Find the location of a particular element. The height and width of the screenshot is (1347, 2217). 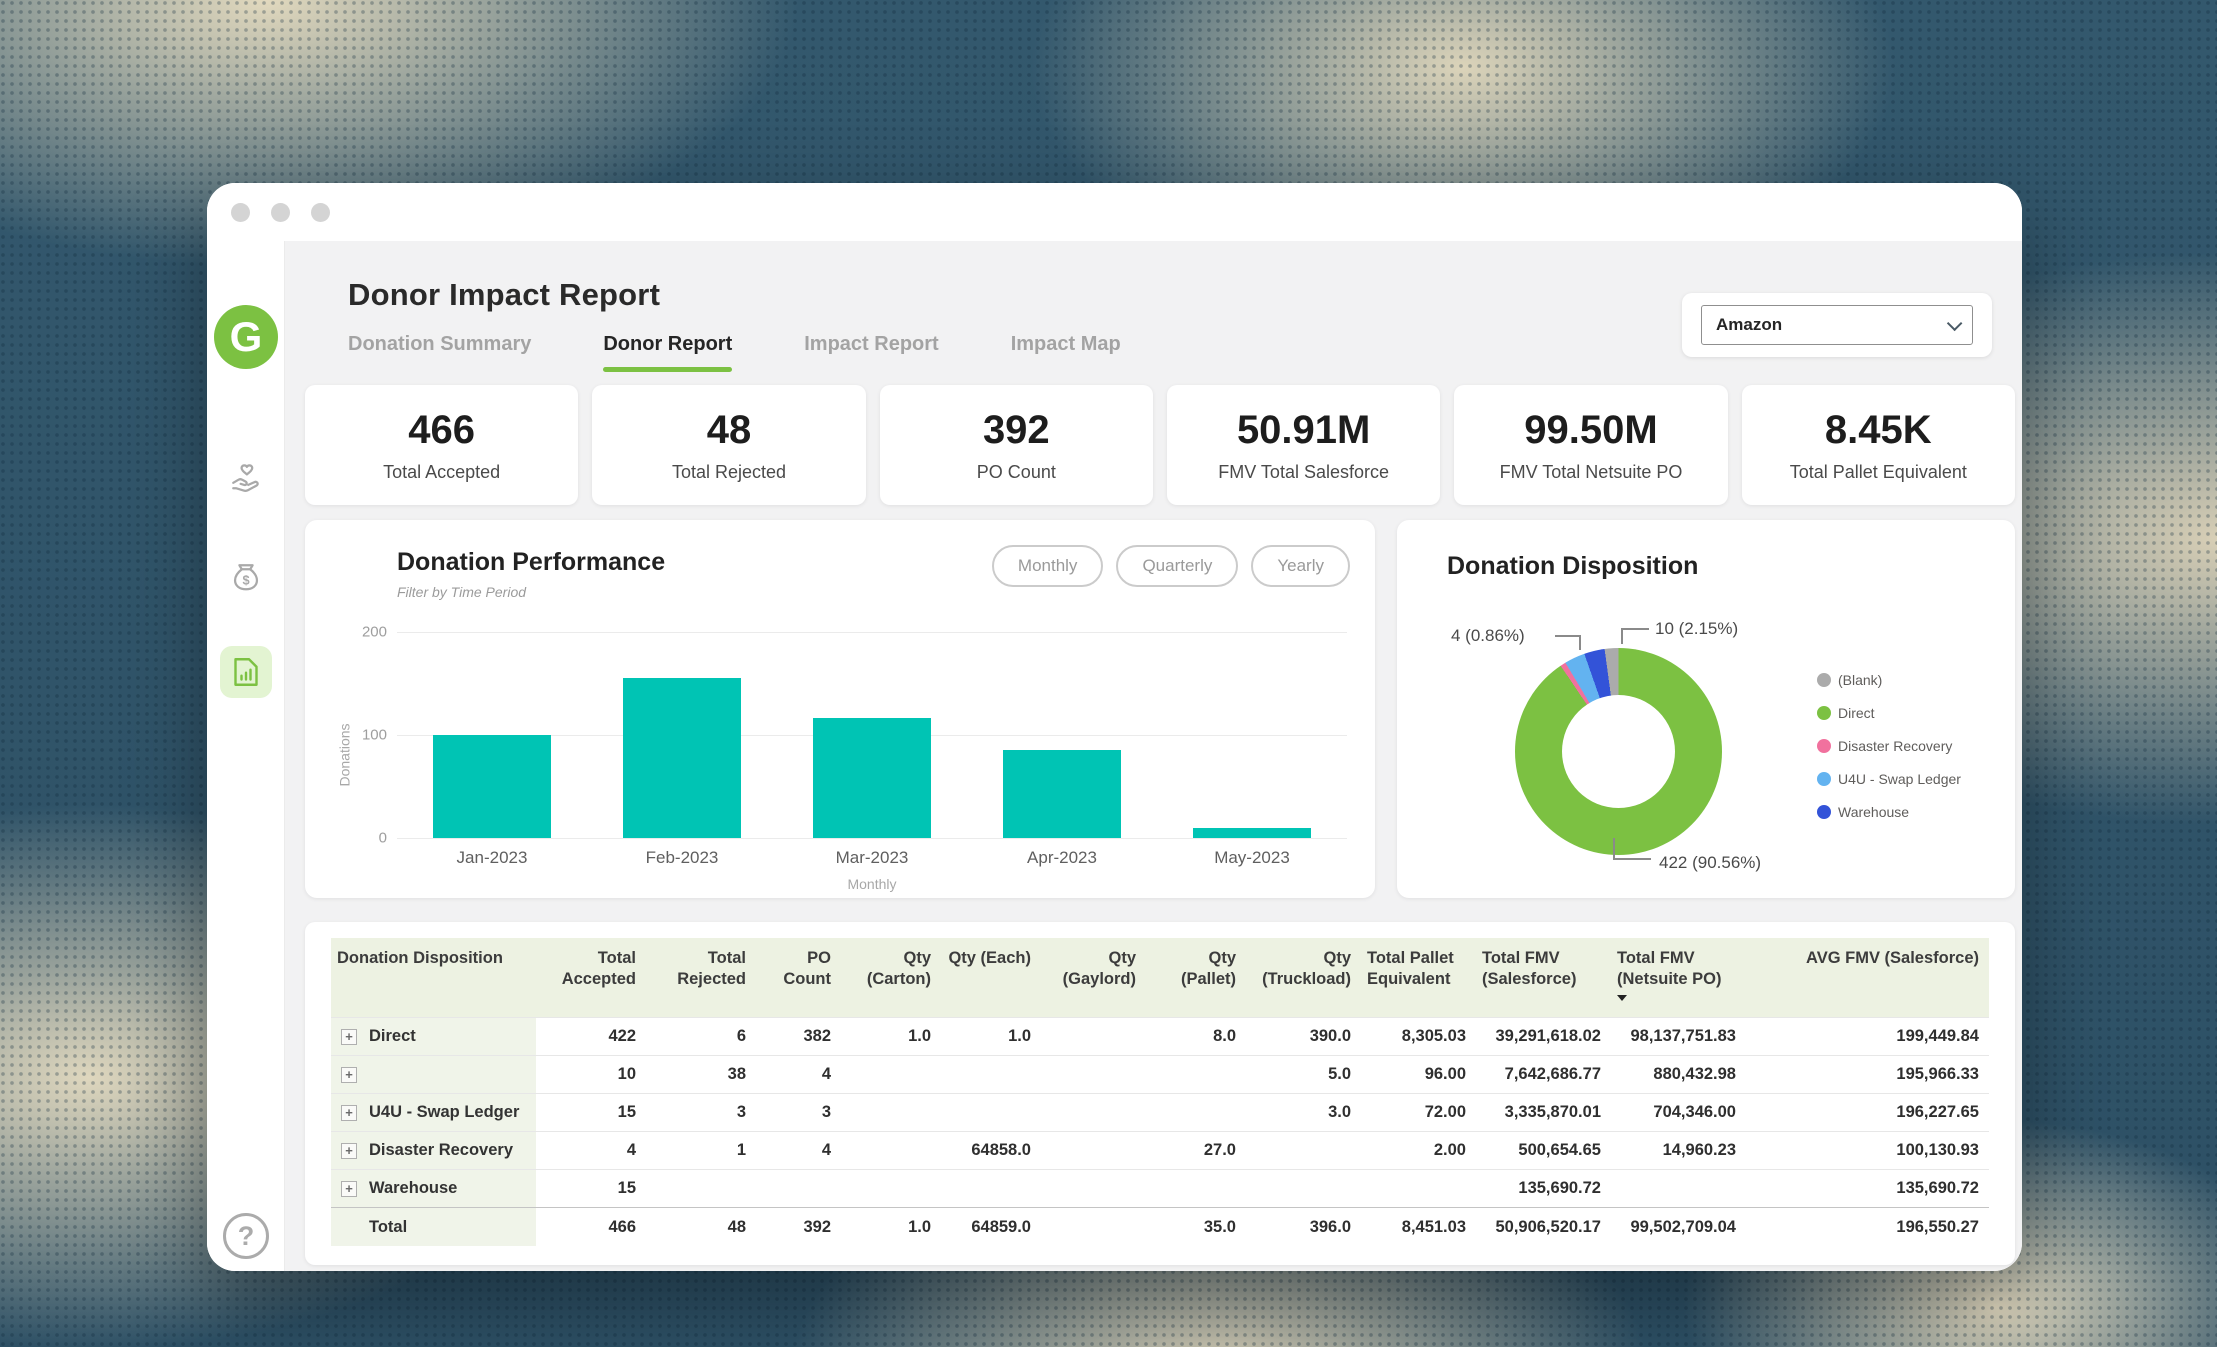

legend-item-blank: (Blank) is located at coordinates (1889, 680).